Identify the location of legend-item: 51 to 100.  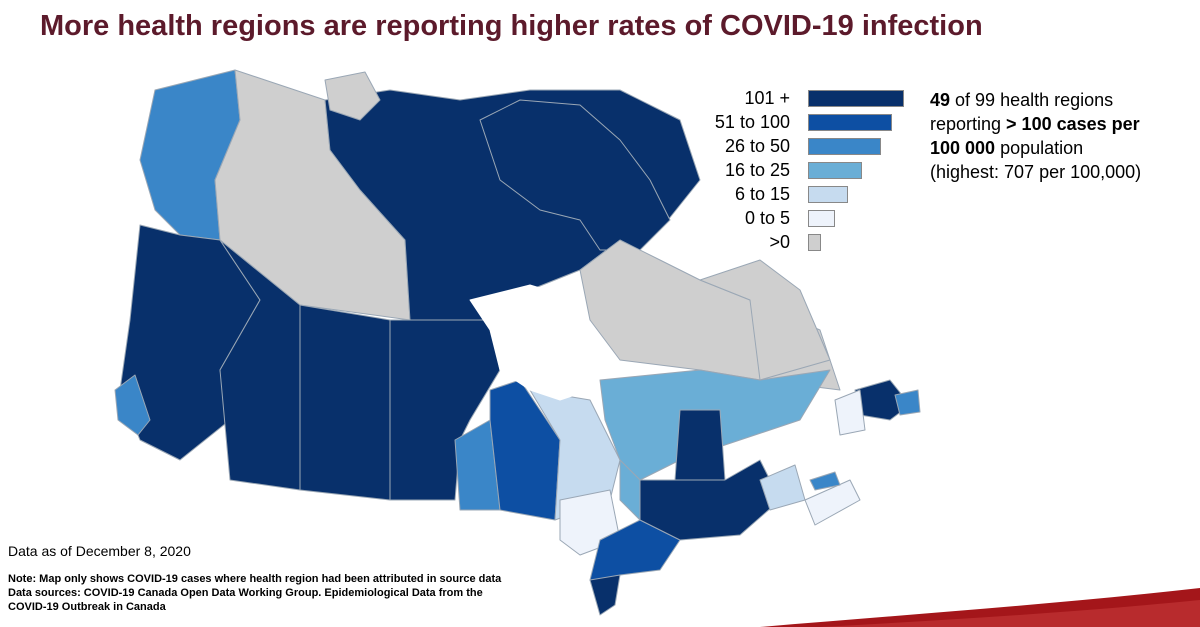
(805, 123).